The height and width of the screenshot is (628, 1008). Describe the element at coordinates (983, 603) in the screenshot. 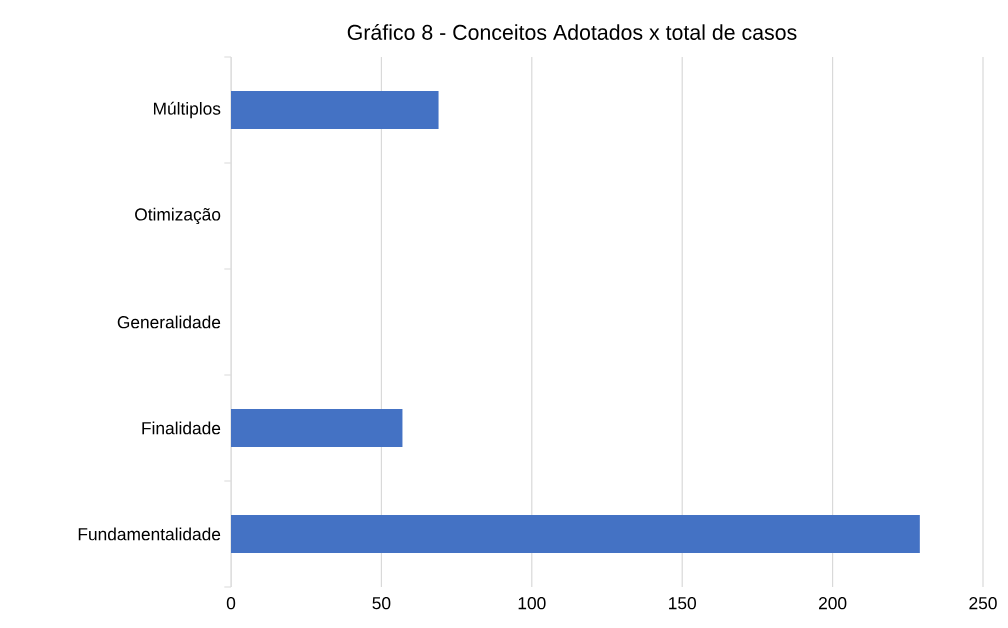

I see `x-tick-label: 250` at that location.